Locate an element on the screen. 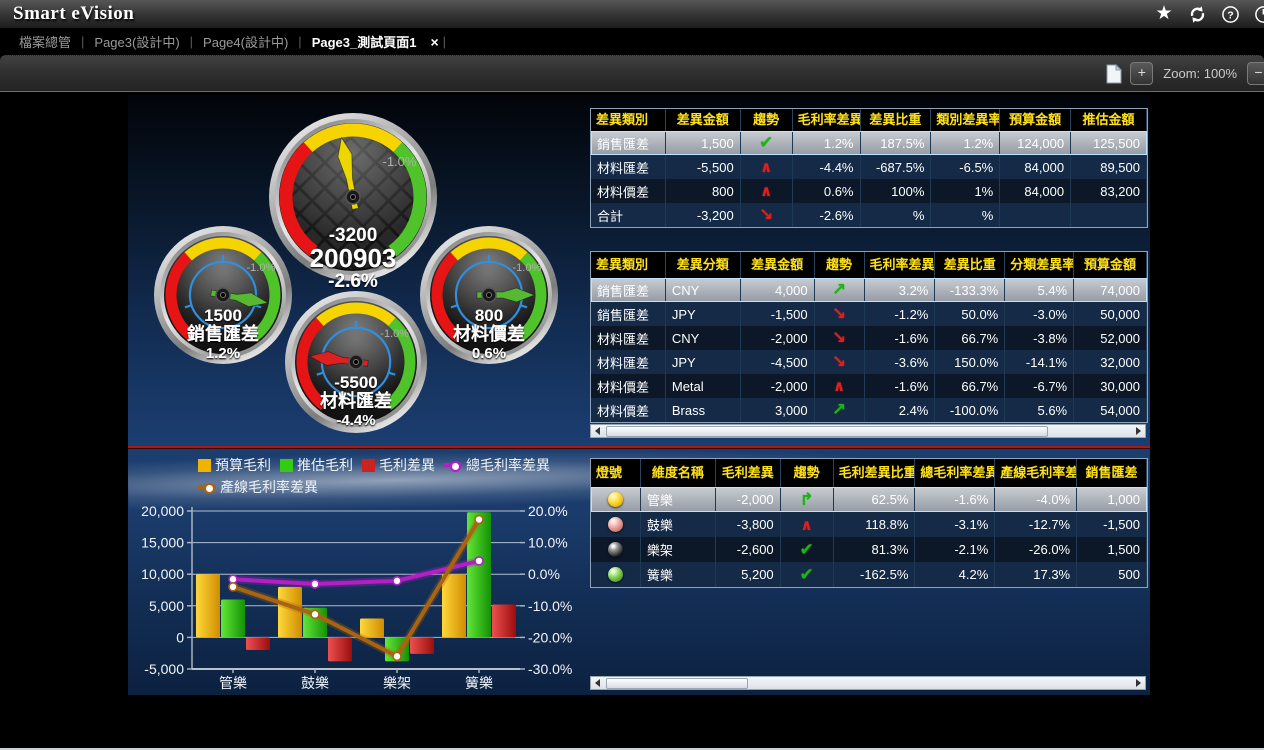 The width and height of the screenshot is (1264, 750). table-cell: 187.5% is located at coordinates (896, 143).